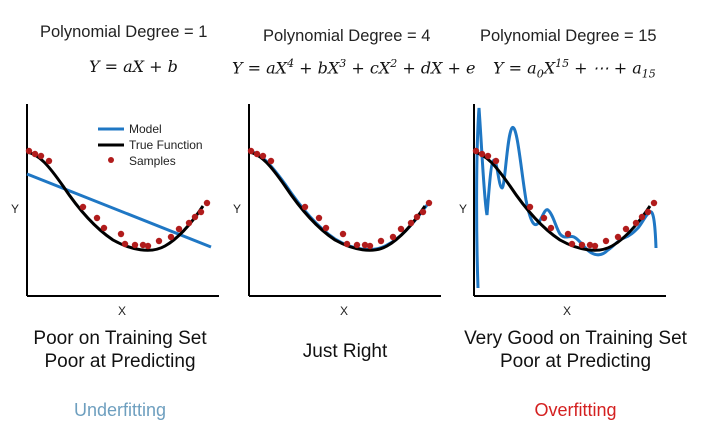  I want to click on model-curve, so click(566, 198).